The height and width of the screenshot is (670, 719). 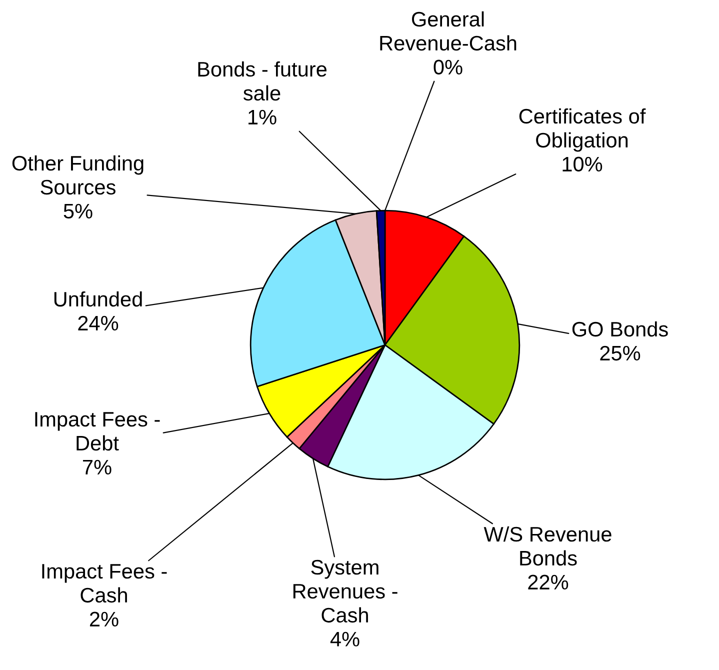 I want to click on slice-label: Unfunded, so click(x=98, y=299).